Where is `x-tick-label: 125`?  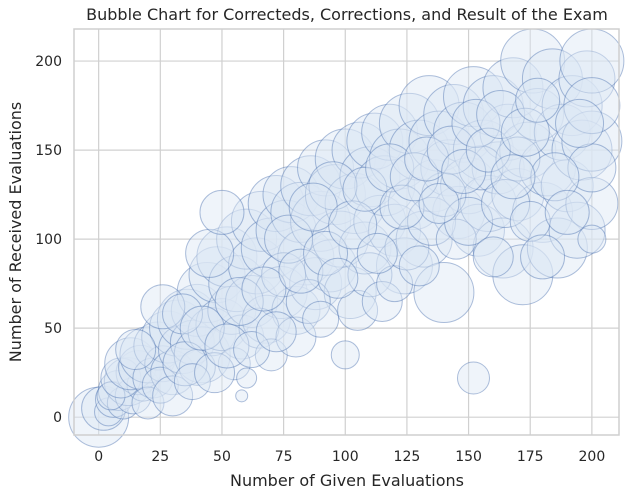
x-tick-label: 125 is located at coordinates (407, 457).